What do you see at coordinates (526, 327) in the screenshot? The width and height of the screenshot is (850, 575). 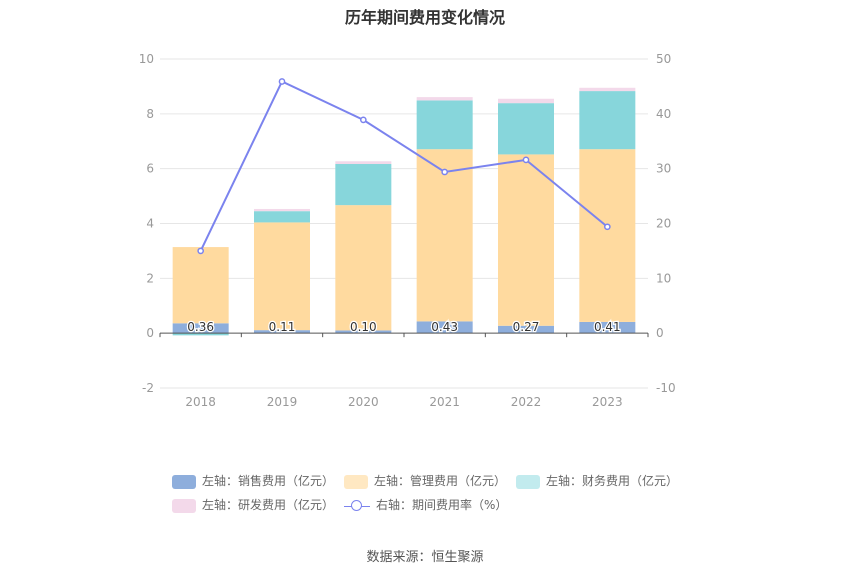 I see `sales-data-label: 0.27` at bounding box center [526, 327].